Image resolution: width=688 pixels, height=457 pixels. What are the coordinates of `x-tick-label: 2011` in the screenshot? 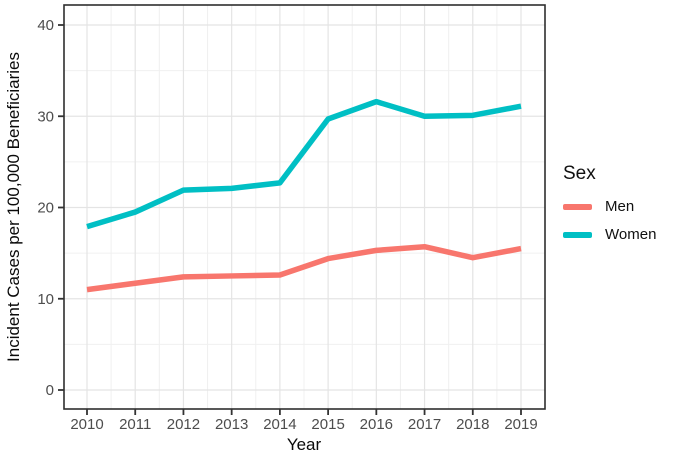 It's located at (135, 424).